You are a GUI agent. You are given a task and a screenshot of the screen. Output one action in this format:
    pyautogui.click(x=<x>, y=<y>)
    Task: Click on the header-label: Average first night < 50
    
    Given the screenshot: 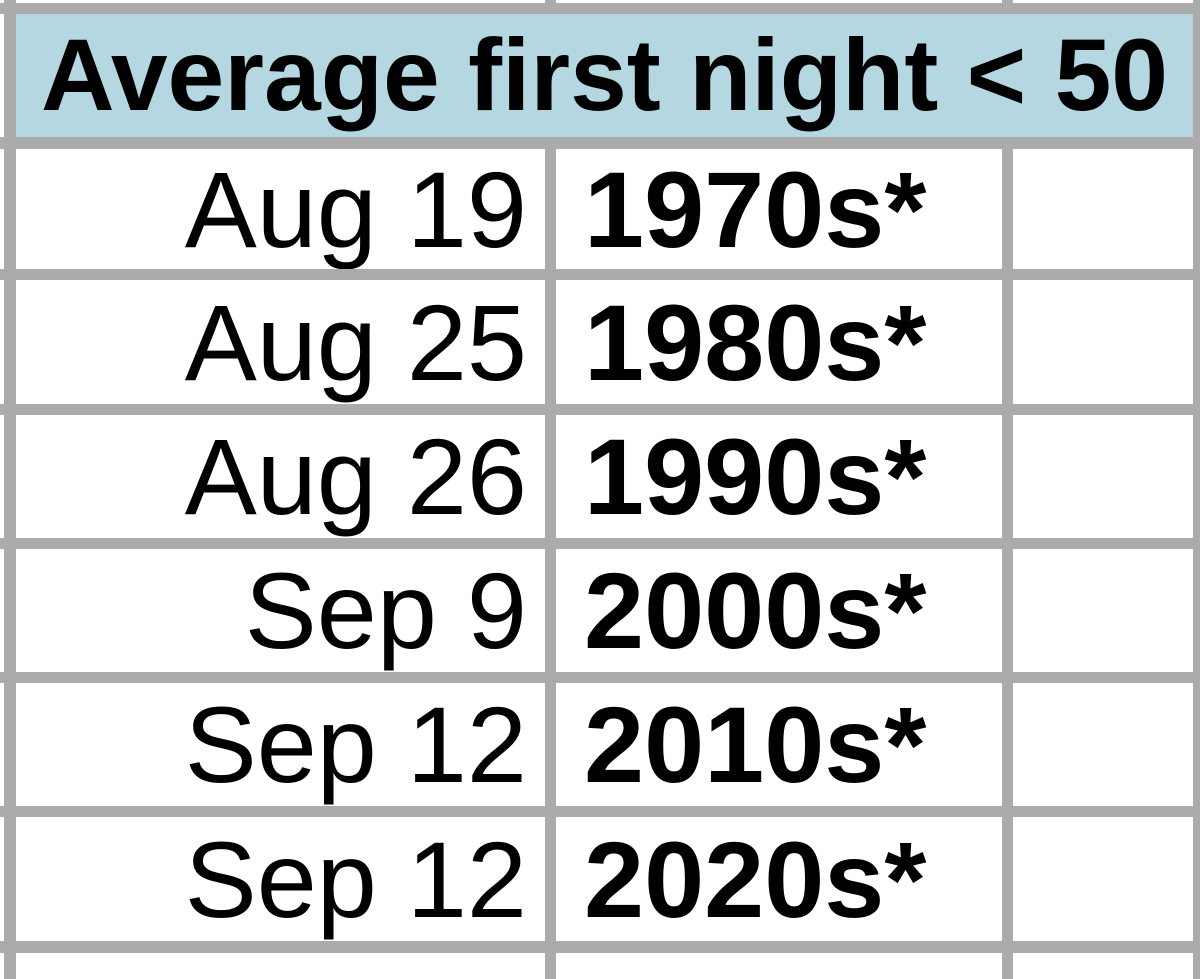 What is the action you would take?
    pyautogui.click(x=604, y=75)
    